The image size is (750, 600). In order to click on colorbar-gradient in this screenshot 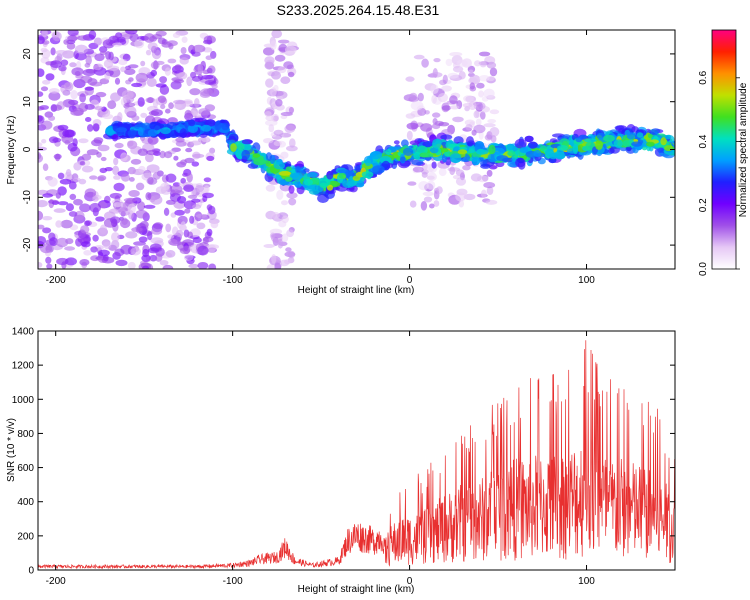, I will do `click(724, 149)`.